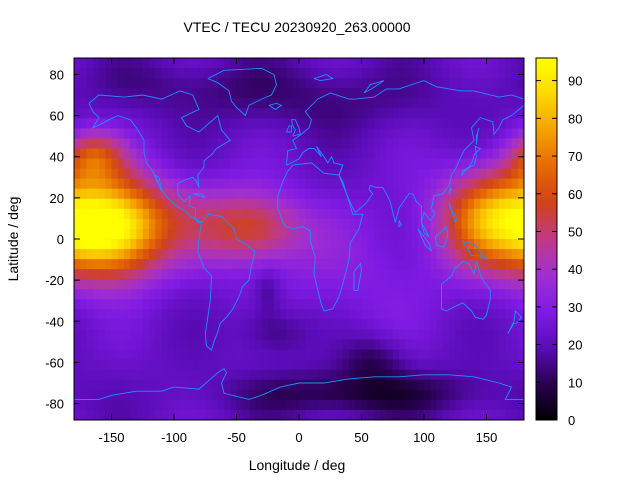  What do you see at coordinates (575, 382) in the screenshot?
I see `colorbar-tick-label: 10` at bounding box center [575, 382].